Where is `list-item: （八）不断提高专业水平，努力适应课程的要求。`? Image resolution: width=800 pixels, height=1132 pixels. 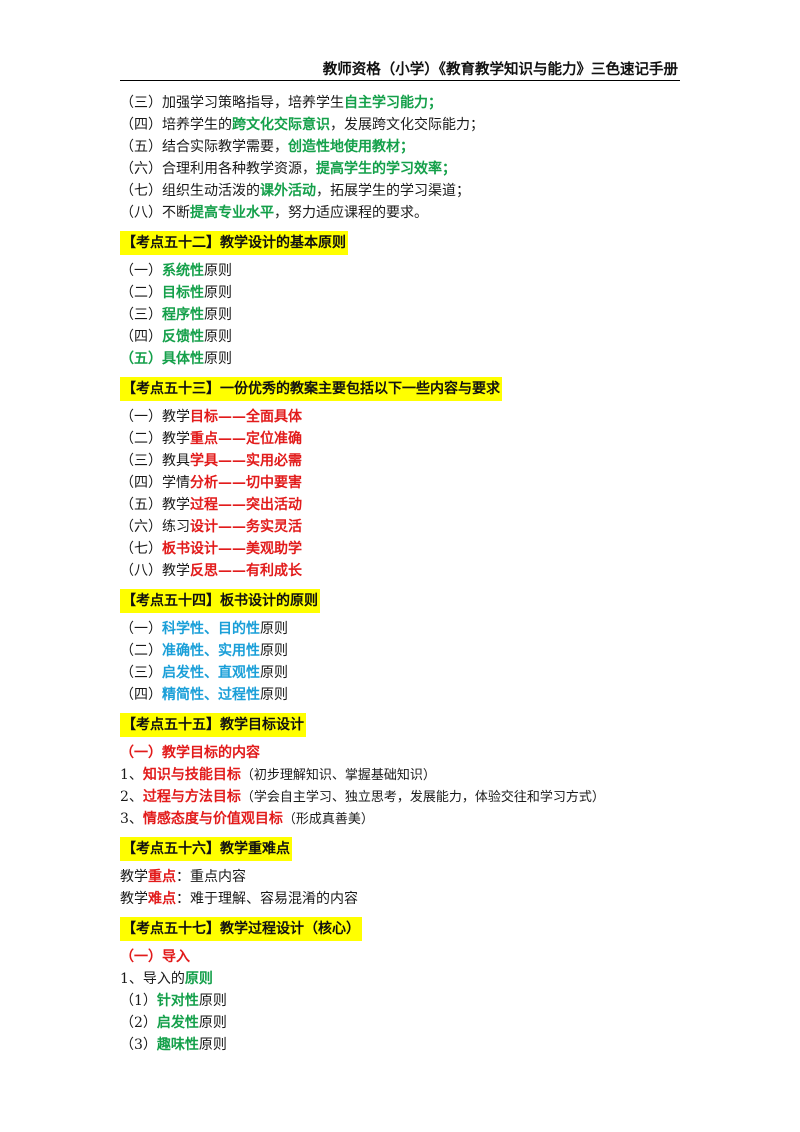 list-item: （八）不断提高专业水平，努力适应课程的要求。 is located at coordinates (274, 213).